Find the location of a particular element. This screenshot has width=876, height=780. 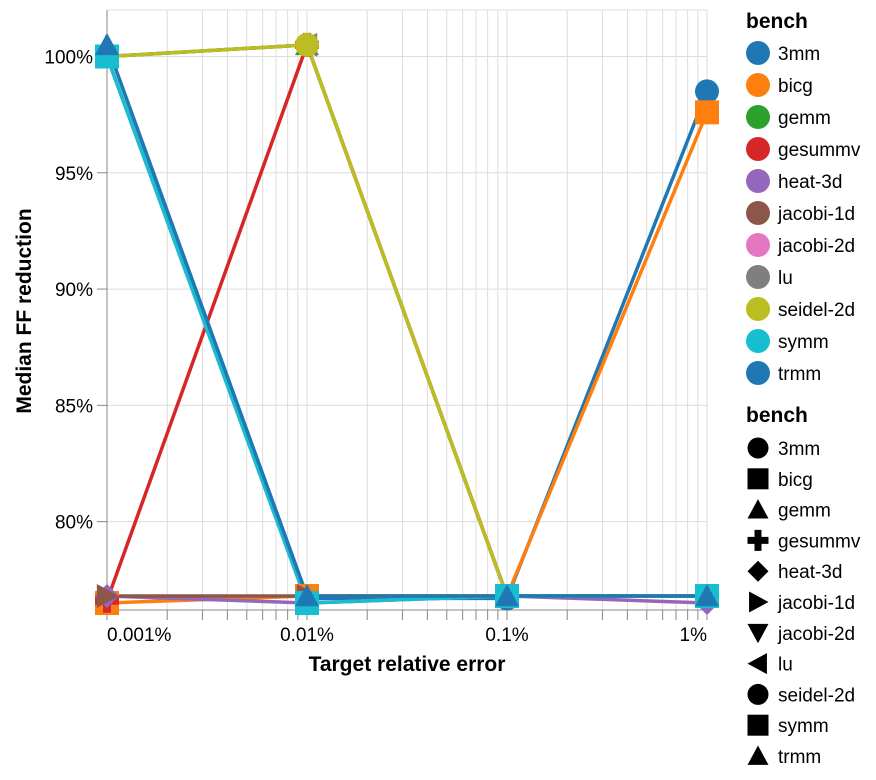

legend-shape-label: jacobi-2d is located at coordinates (816, 634).